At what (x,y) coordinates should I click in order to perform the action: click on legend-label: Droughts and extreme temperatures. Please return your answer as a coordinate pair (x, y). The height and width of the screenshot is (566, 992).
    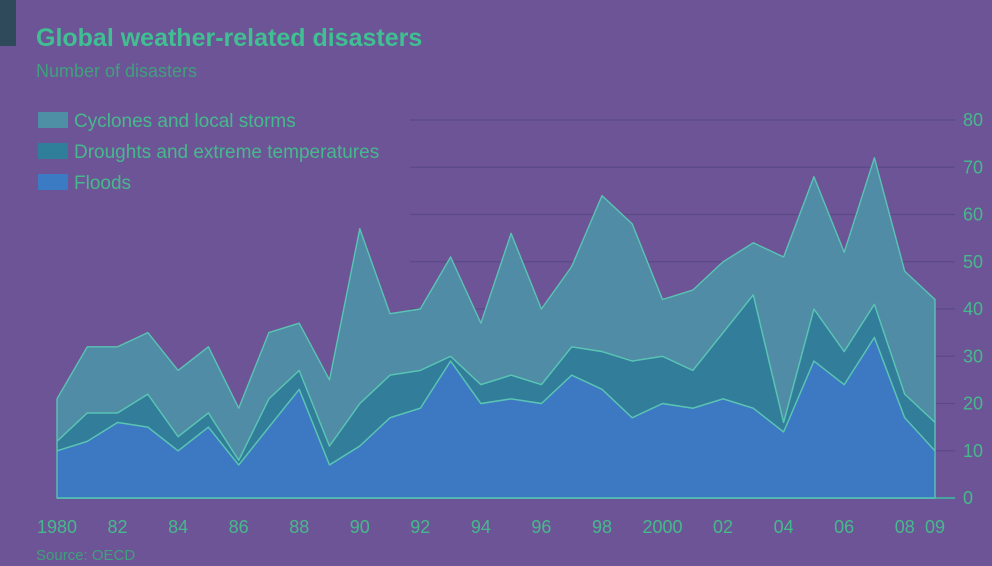
    Looking at the image, I should click on (226, 152).